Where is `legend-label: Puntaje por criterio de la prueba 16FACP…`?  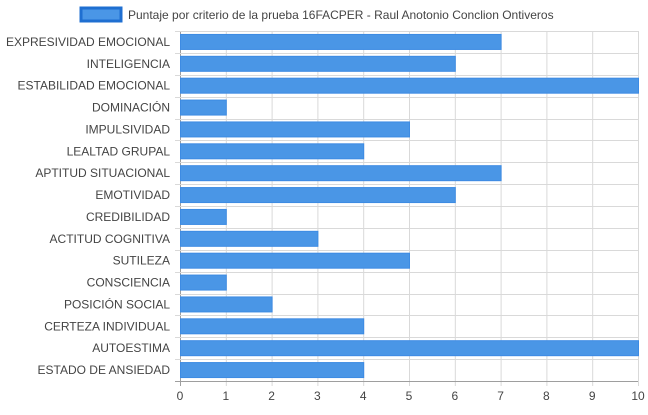 legend-label: Puntaje por criterio de la prueba 16FACP… is located at coordinates (341, 15).